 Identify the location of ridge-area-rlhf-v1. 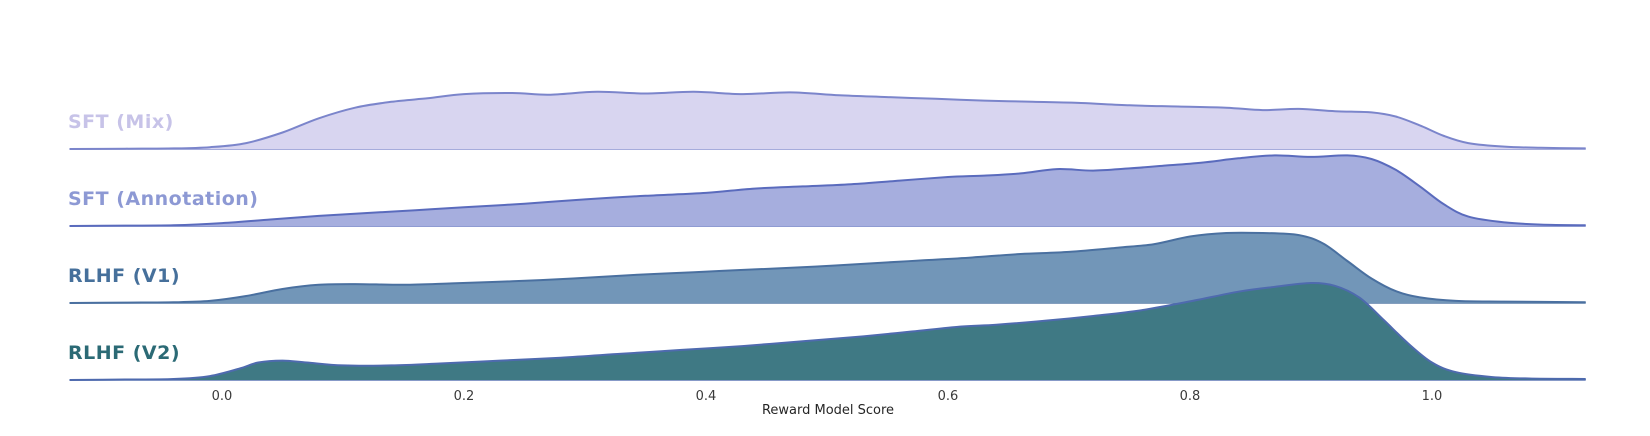
(827, 267).